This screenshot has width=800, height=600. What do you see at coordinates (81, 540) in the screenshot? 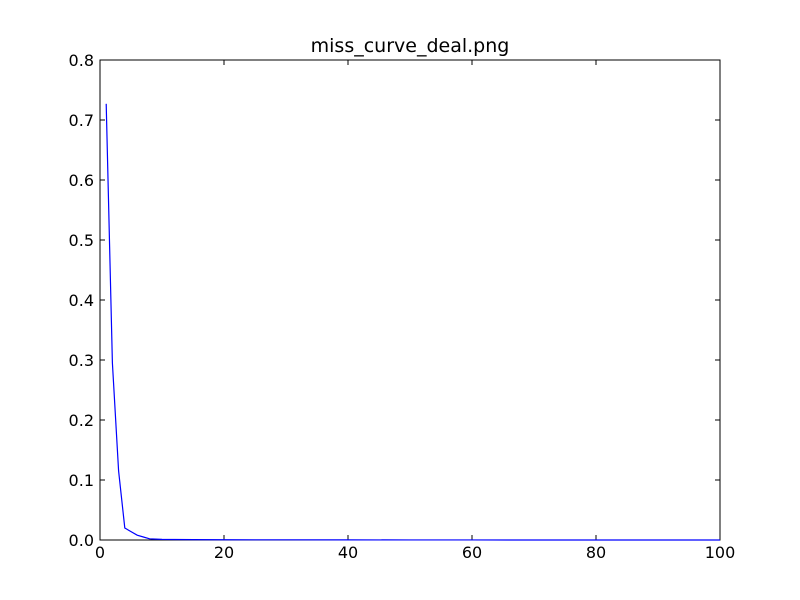
I see `y-tick-label: 0.0` at bounding box center [81, 540].